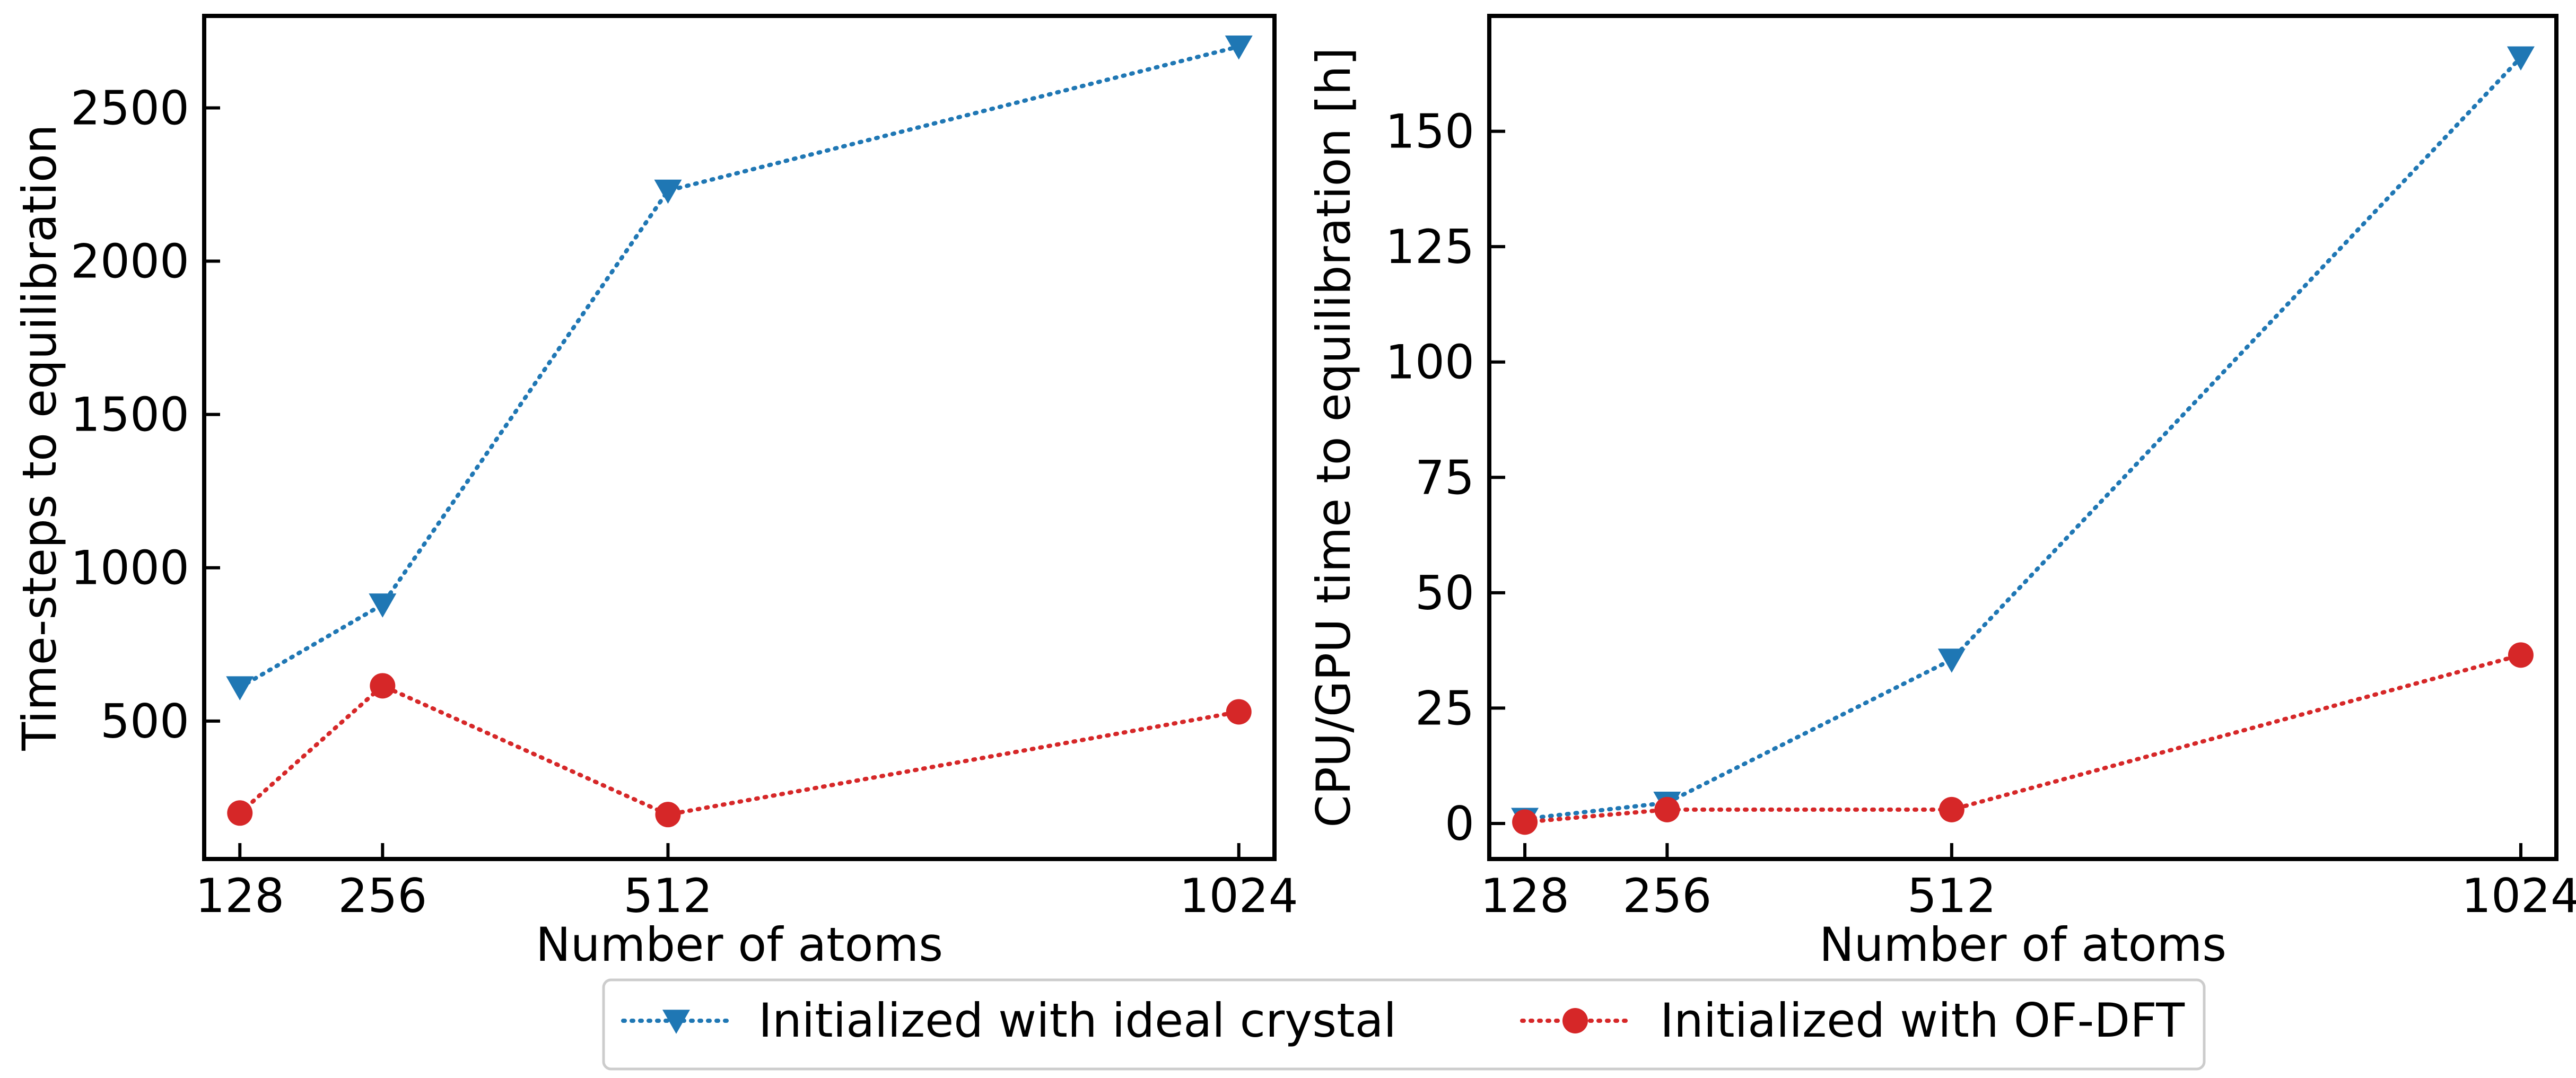  What do you see at coordinates (1444, 593) in the screenshot?
I see `y-tick-label: 50` at bounding box center [1444, 593].